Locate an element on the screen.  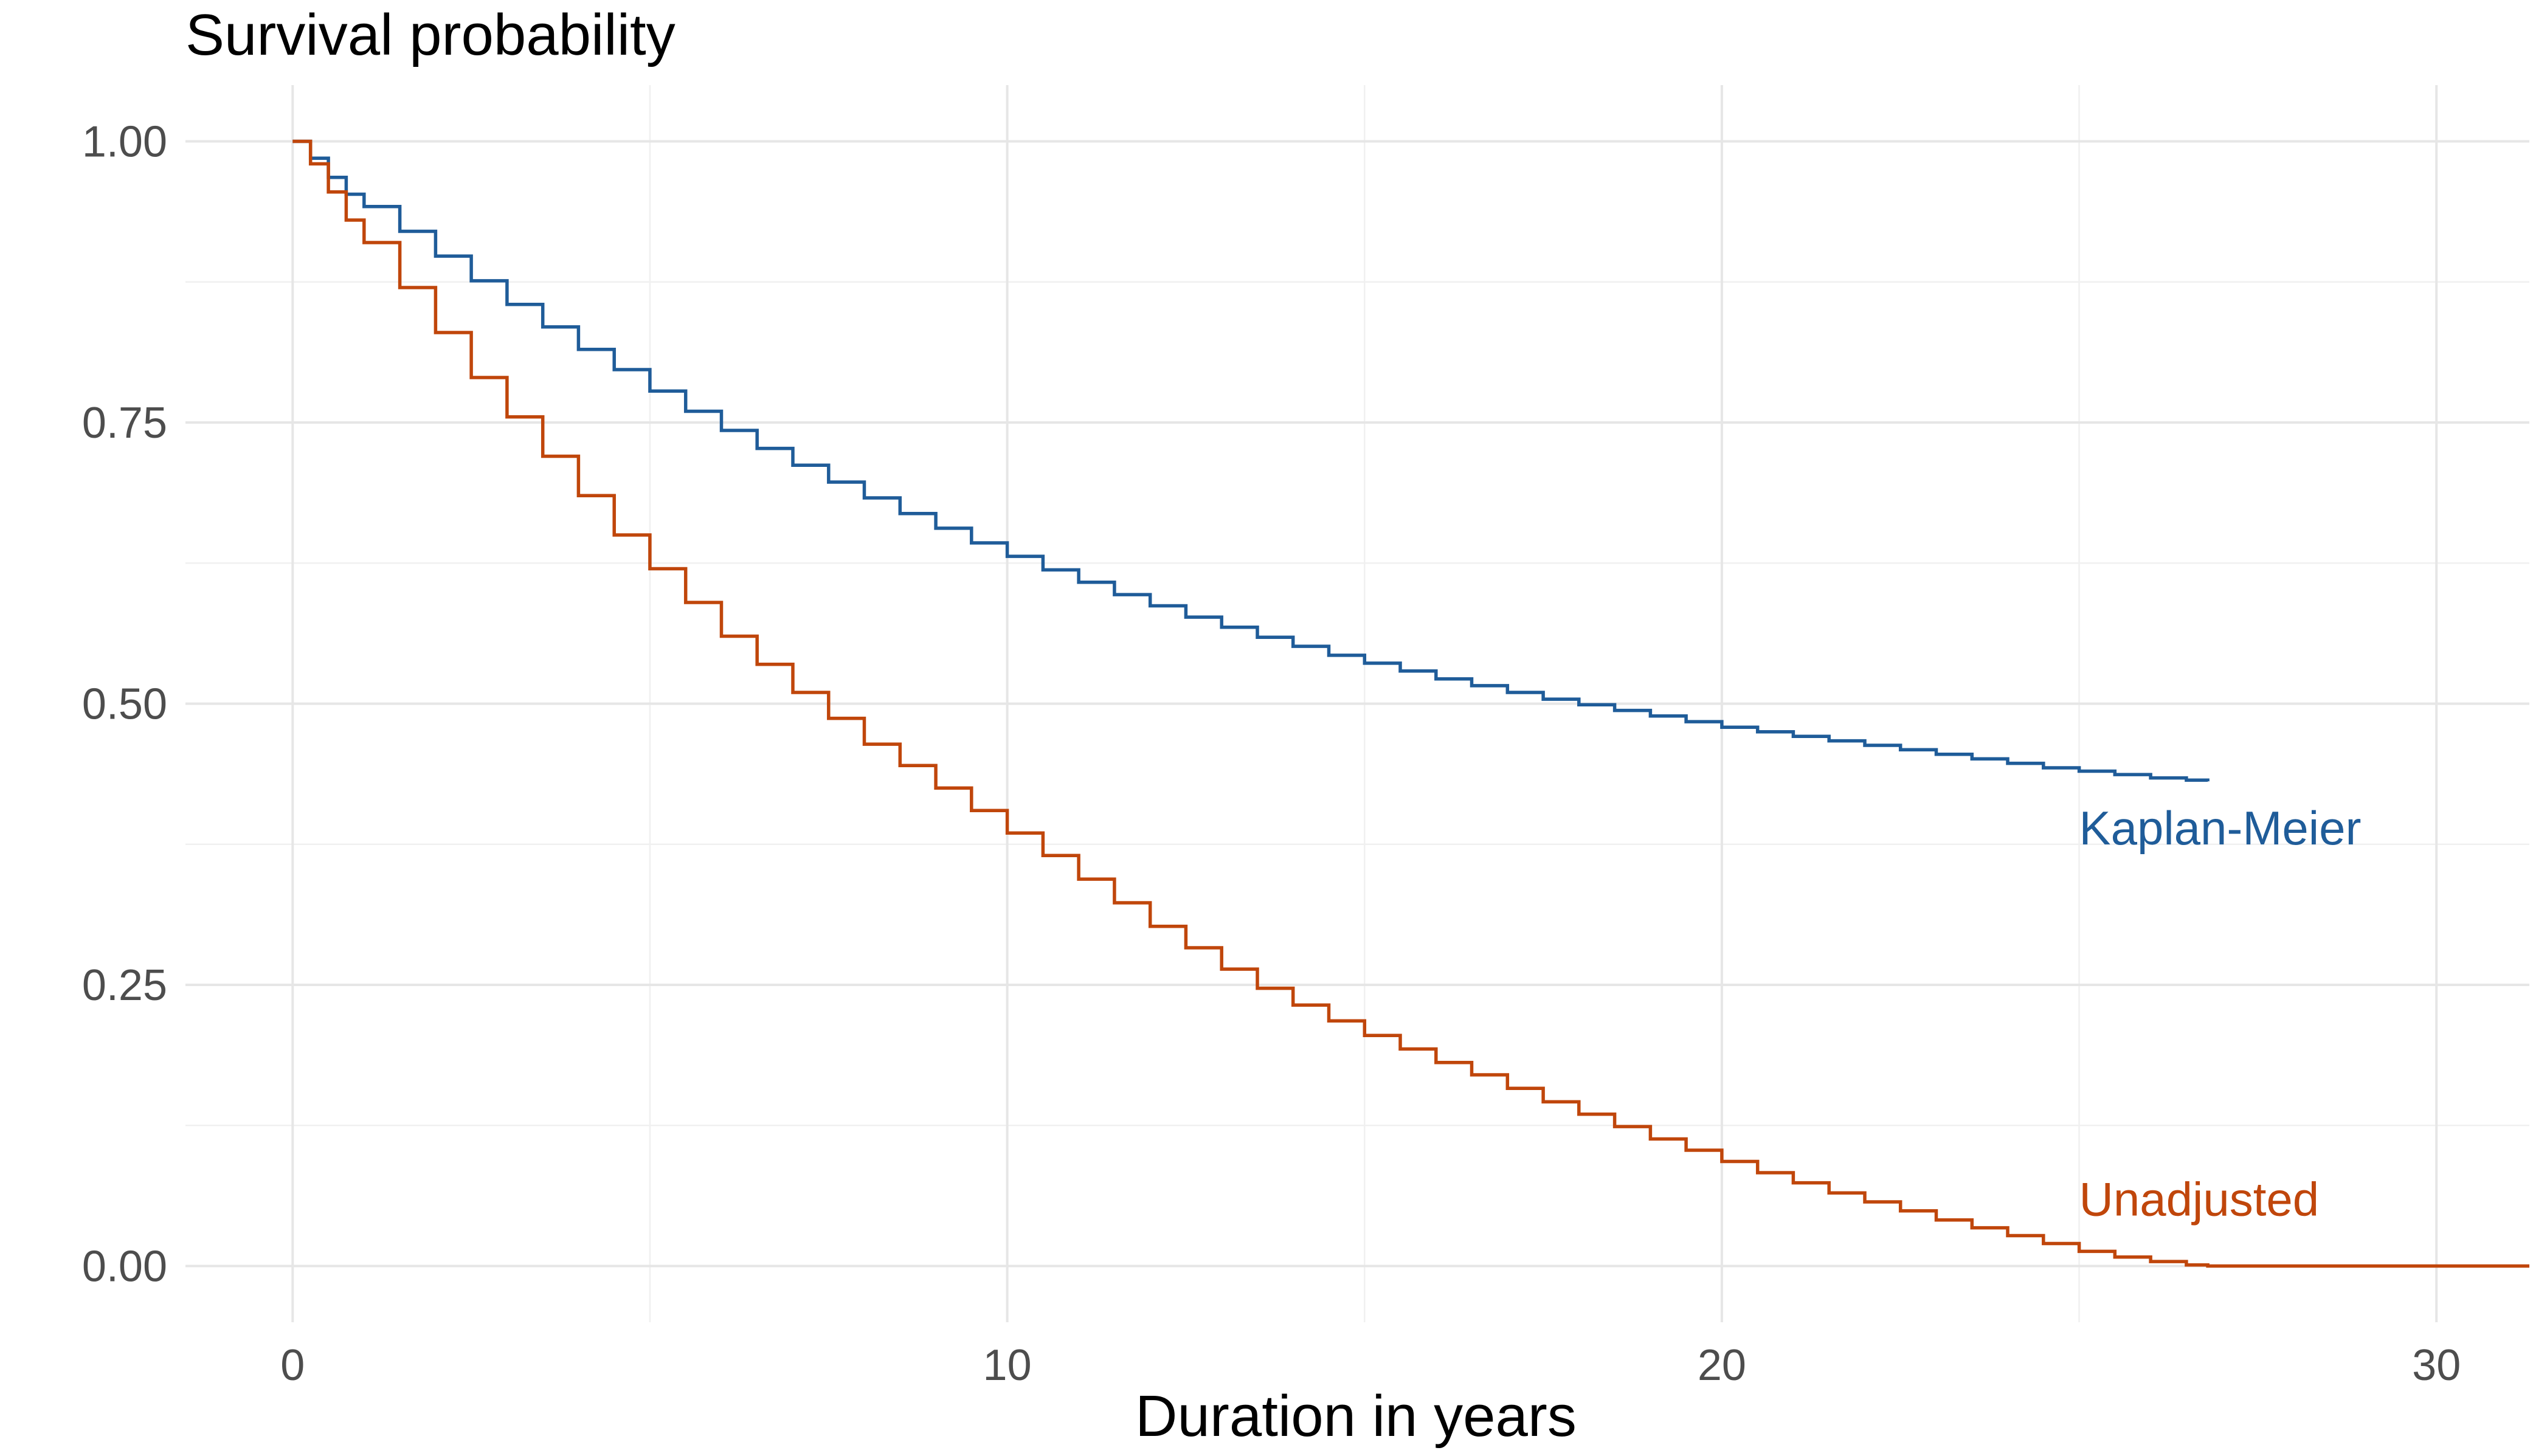
x-tick-label: 10 is located at coordinates (1008, 1365).